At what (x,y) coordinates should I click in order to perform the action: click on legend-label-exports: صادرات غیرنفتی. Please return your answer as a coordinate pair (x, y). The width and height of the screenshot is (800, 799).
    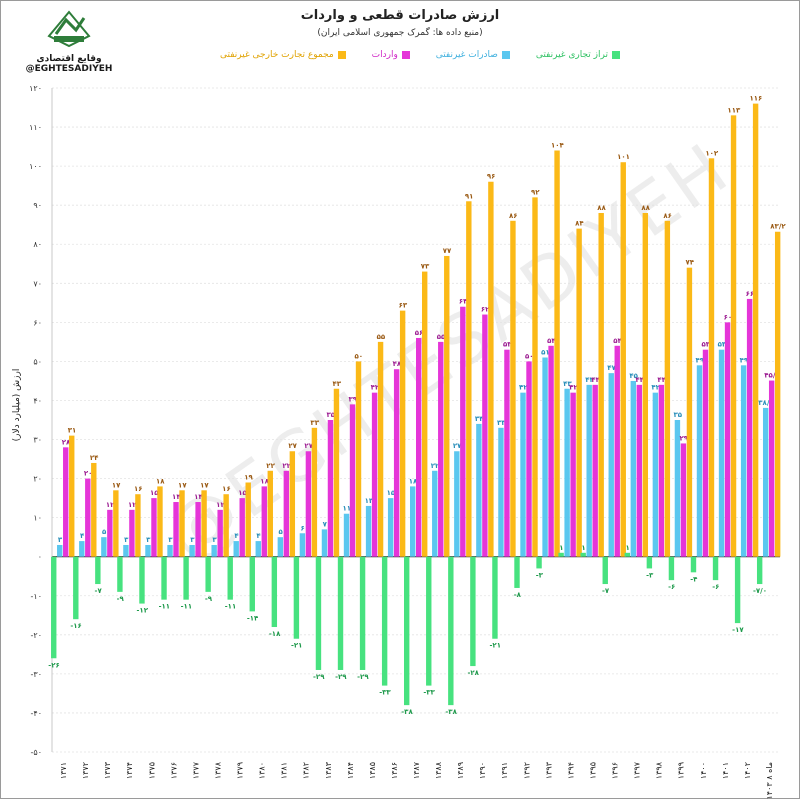
    Looking at the image, I should click on (466, 55).